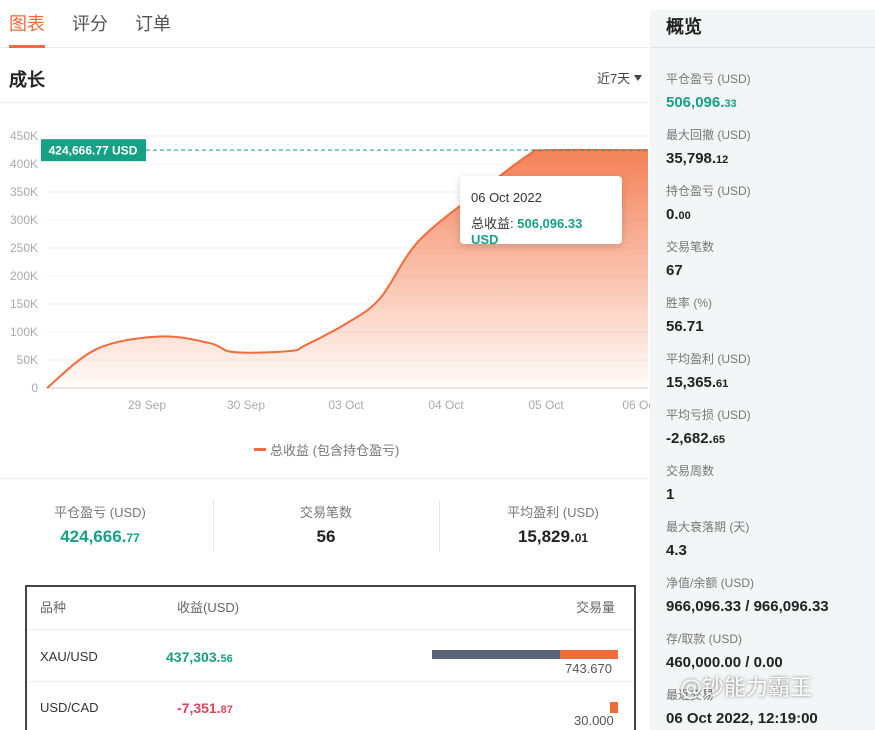  I want to click on stat-separator, so click(439, 526).